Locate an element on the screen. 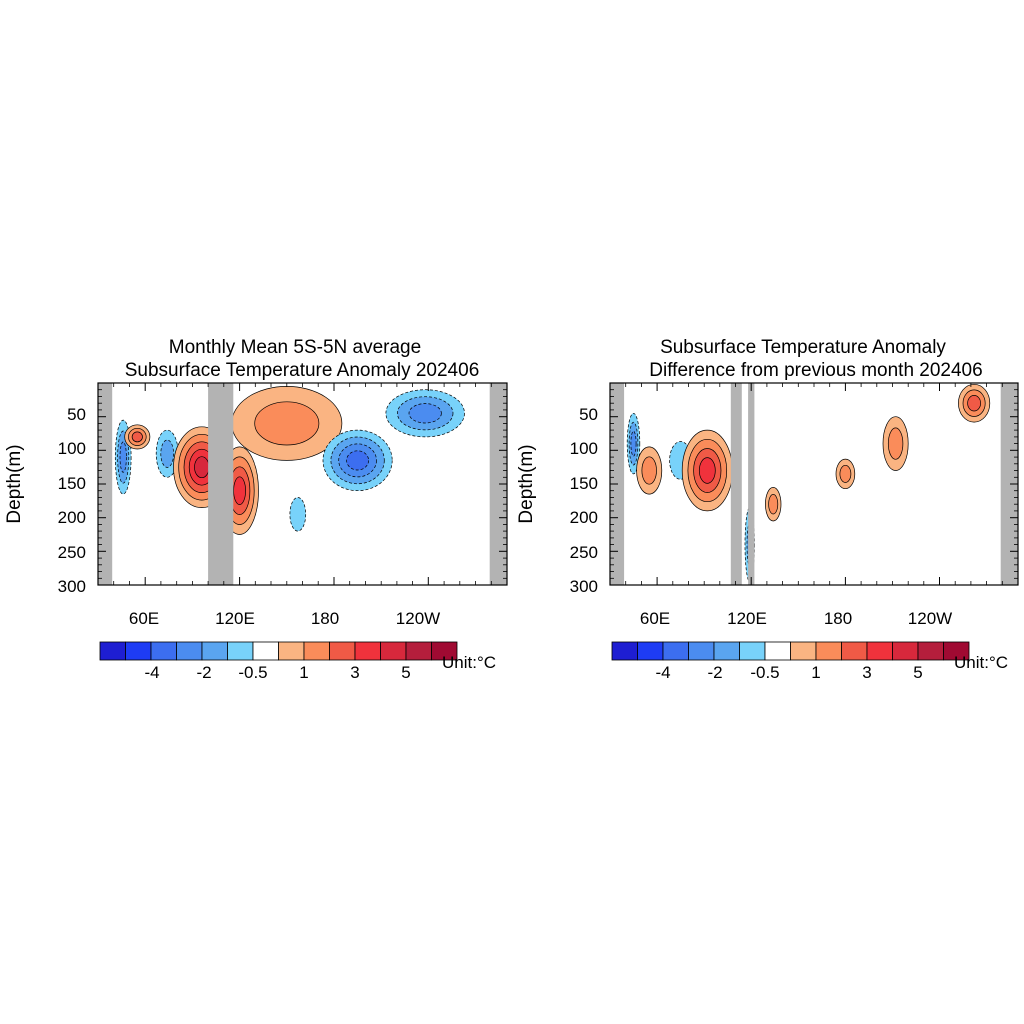 This screenshot has width=1024, height=1024. plot-background is located at coordinates (814, 484).